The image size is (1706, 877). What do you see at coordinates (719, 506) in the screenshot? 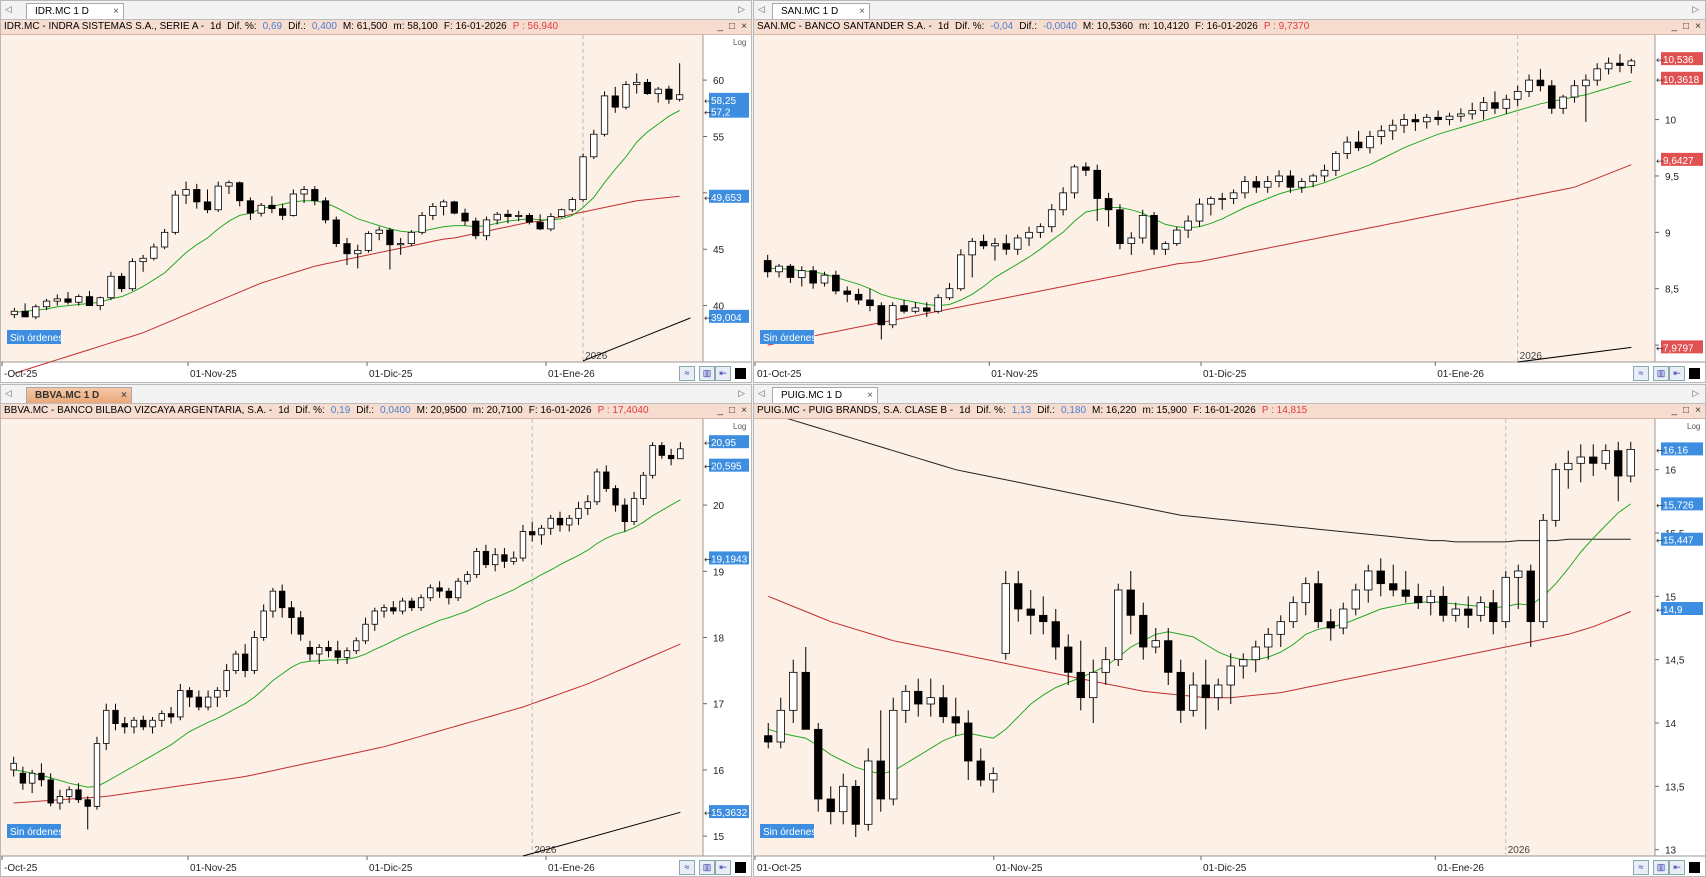
I see `y-tick-label: 20` at bounding box center [719, 506].